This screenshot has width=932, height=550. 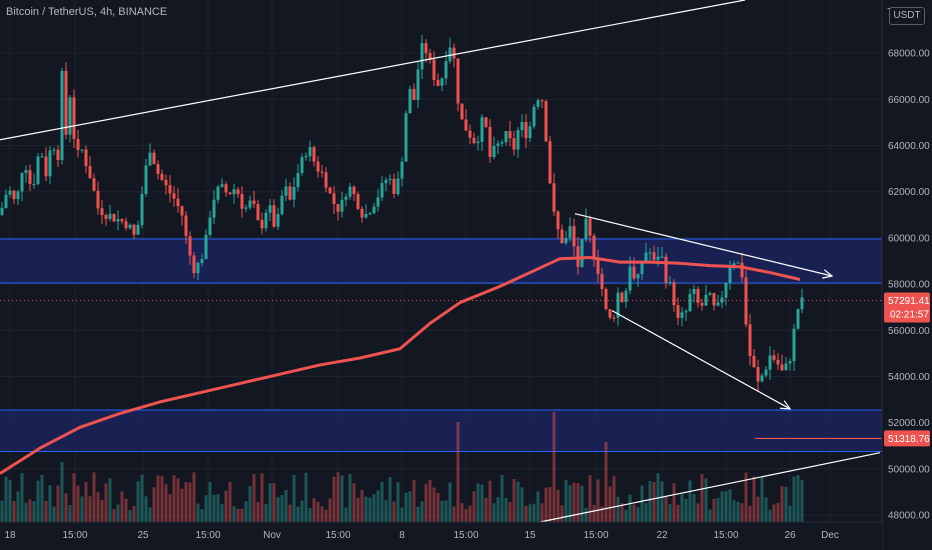 I want to click on y-tick-label: 64000.00, so click(x=909, y=146).